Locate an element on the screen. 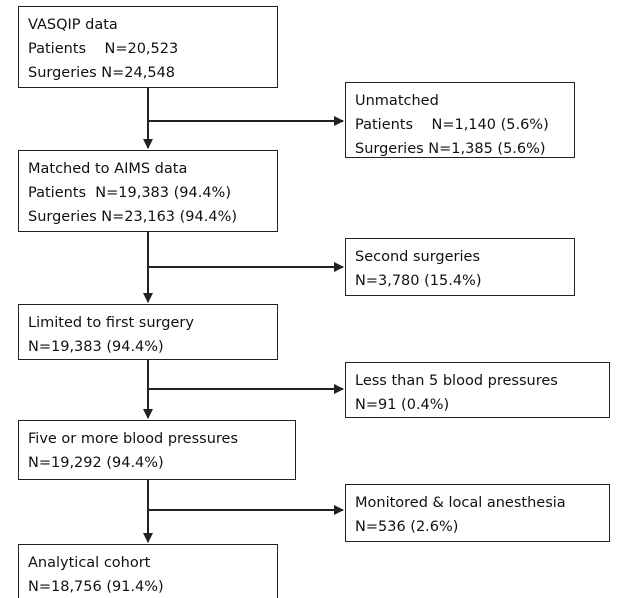  box-text: Less than 5 blood pressures is located at coordinates (456, 381).